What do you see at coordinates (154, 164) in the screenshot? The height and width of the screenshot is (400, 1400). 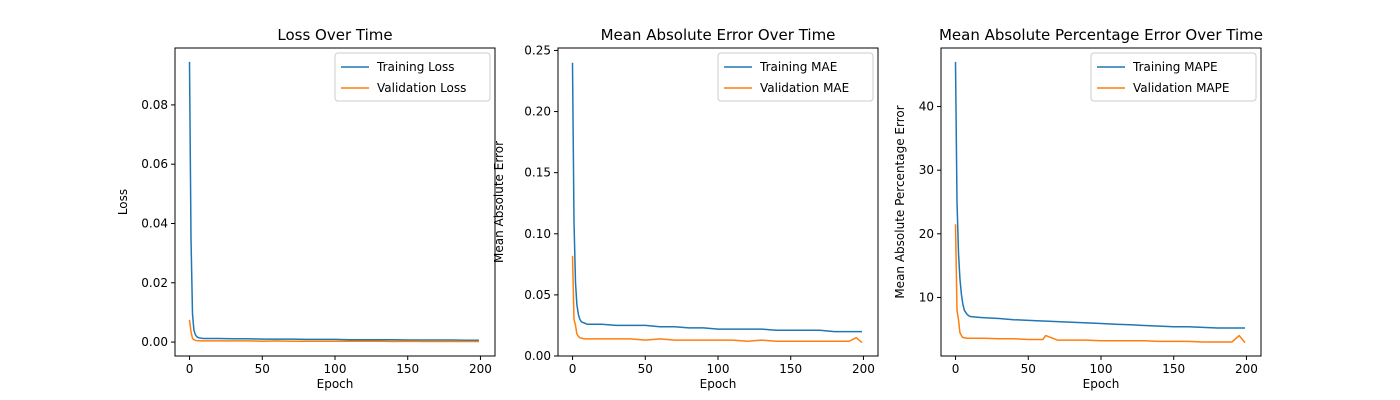 I see `y-tick-label: 0.06` at bounding box center [154, 164].